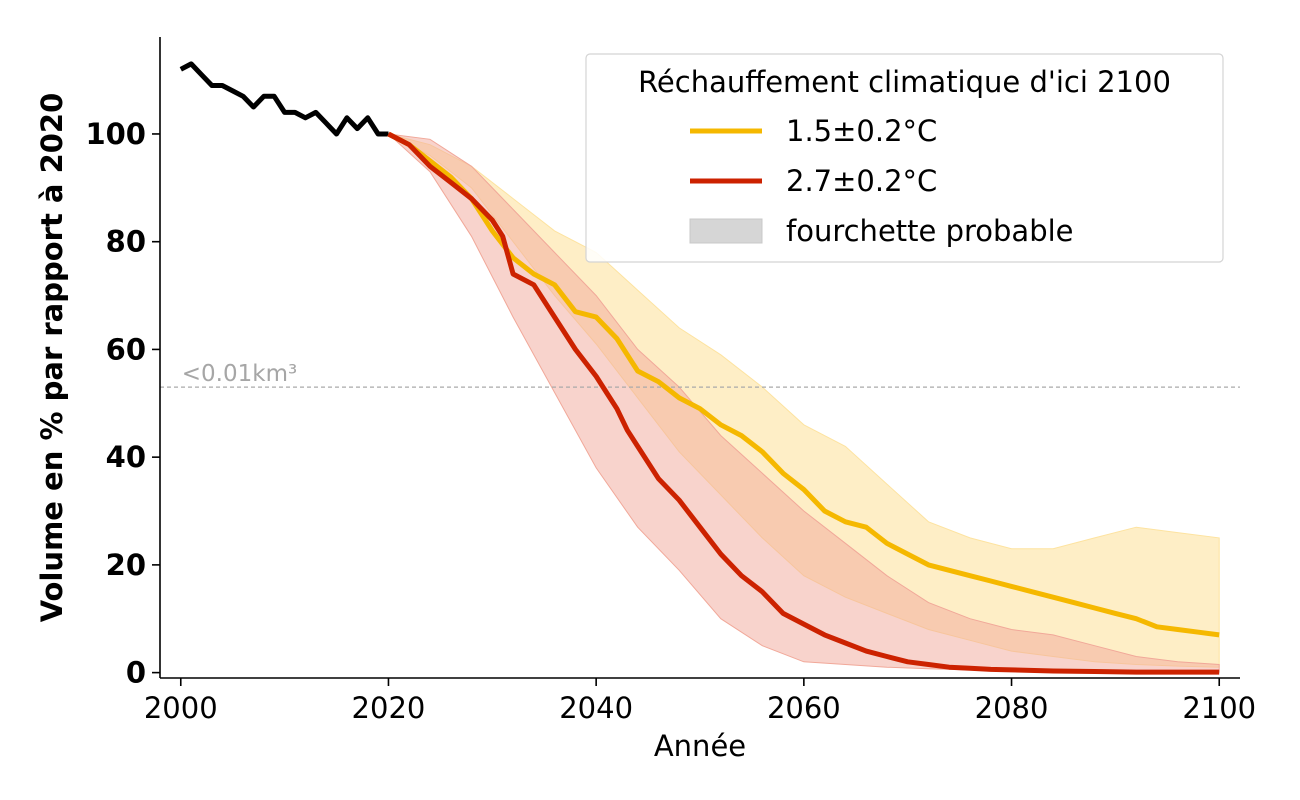 The width and height of the screenshot is (1300, 800). Describe the element at coordinates (861, 131) in the screenshot. I see `legend-label: 1.5±0.2°C` at that location.